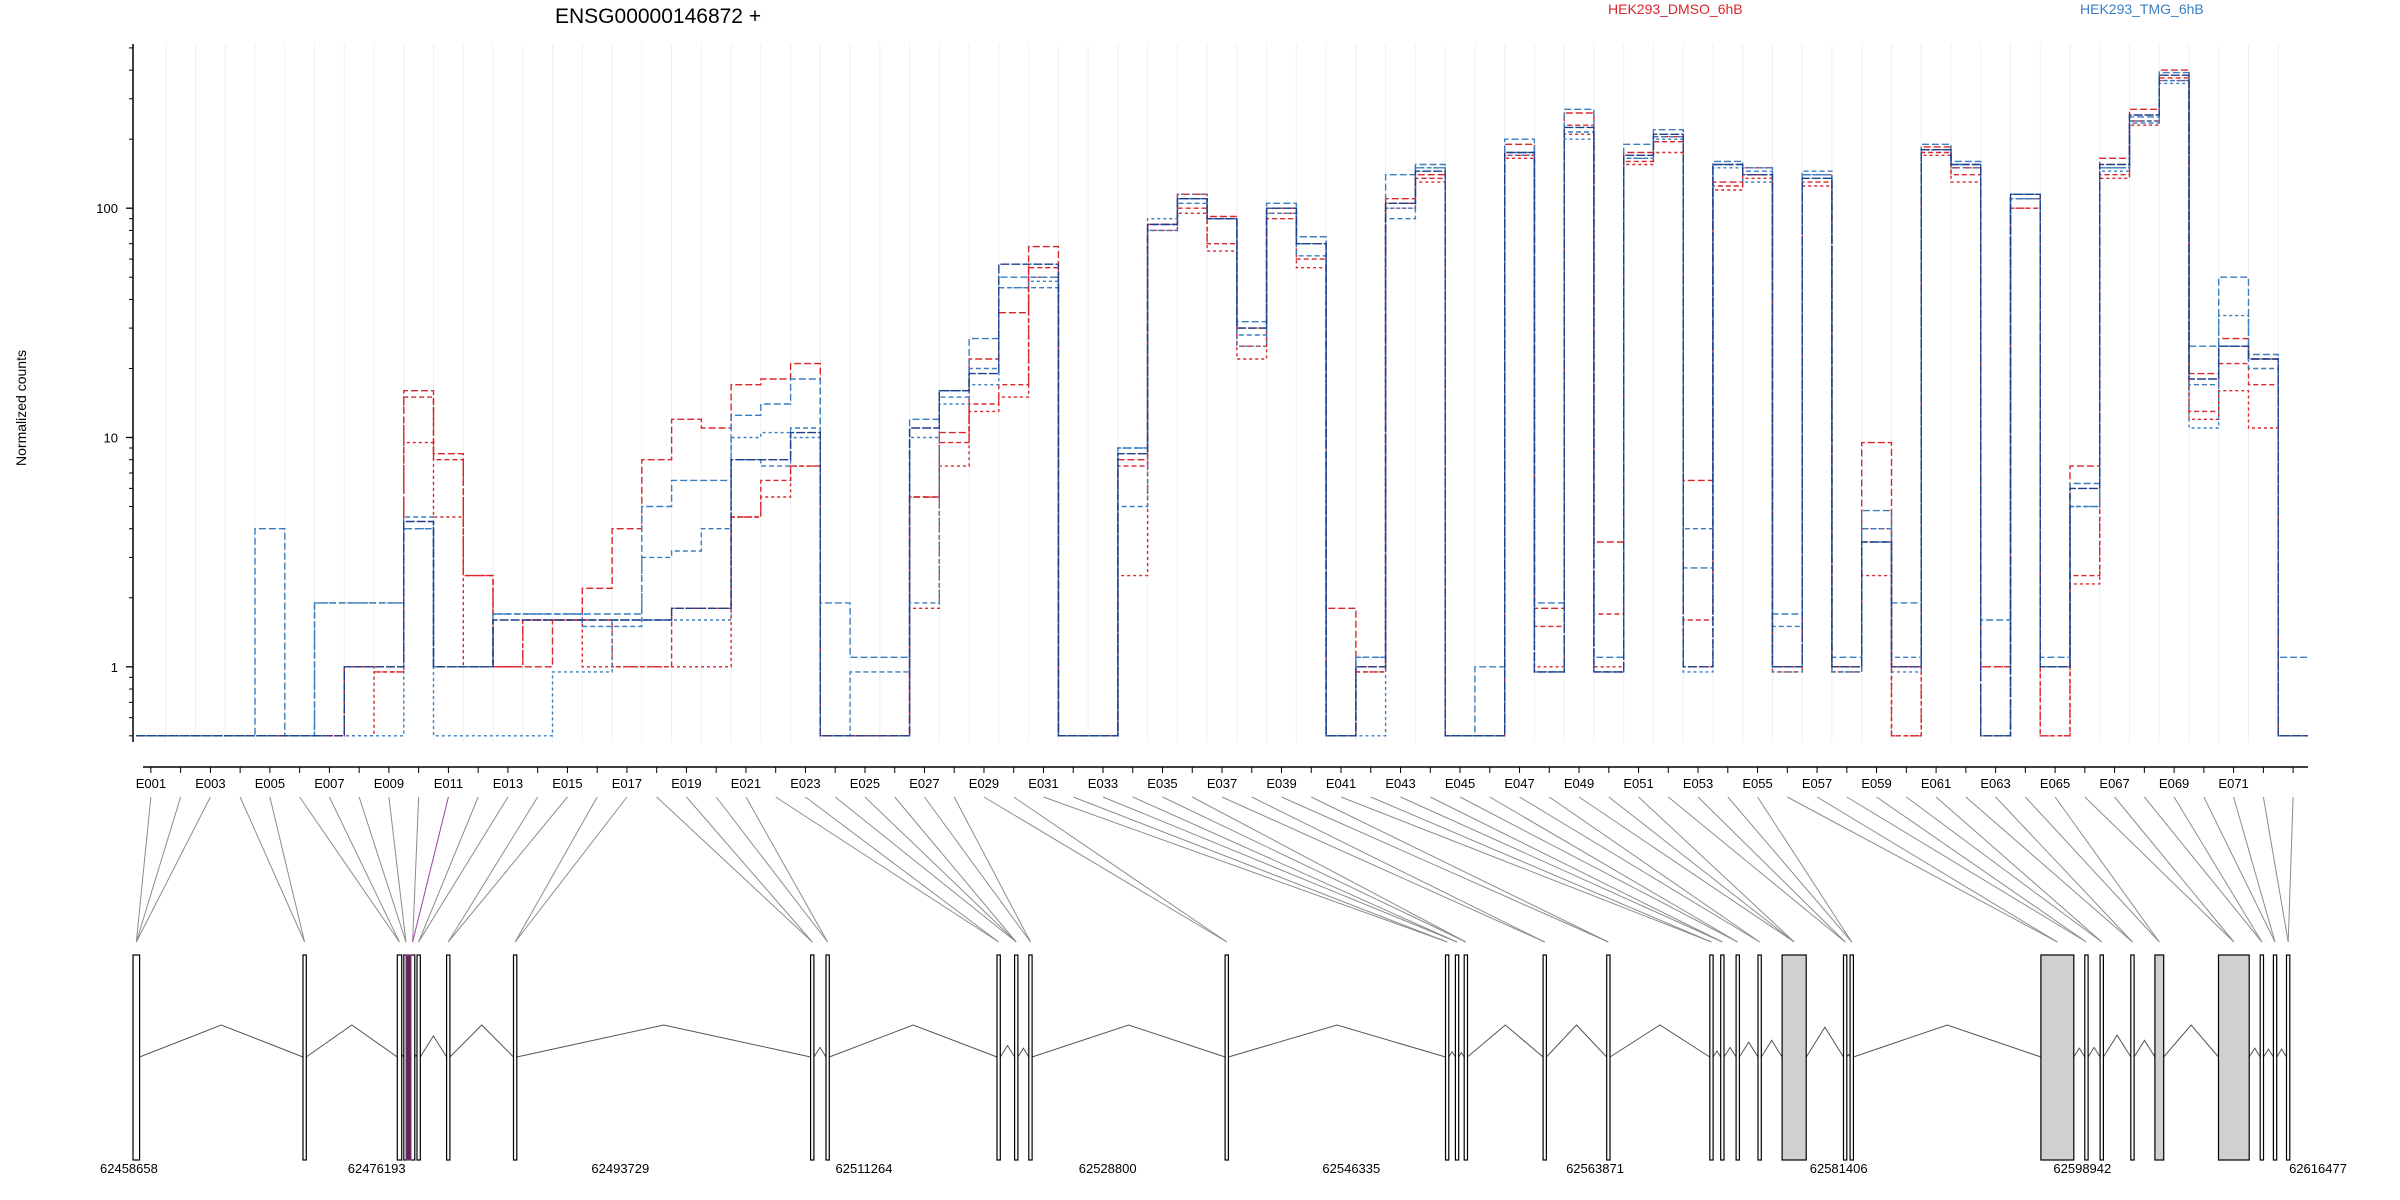 This screenshot has width=2400, height=1200. What do you see at coordinates (389, 783) in the screenshot?
I see `exon-tick-label: E009` at bounding box center [389, 783].